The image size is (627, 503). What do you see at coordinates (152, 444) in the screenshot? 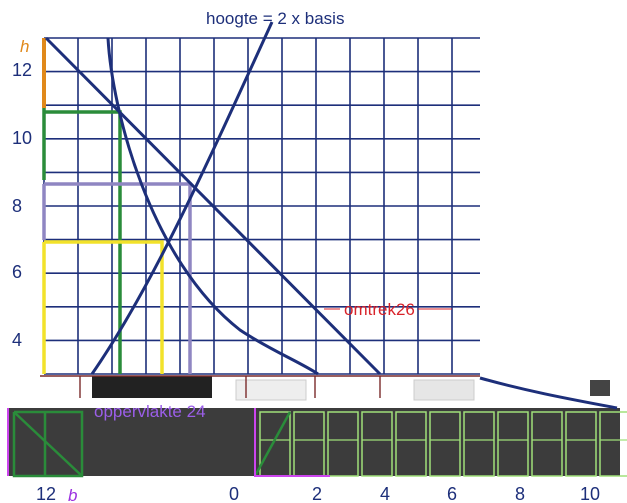
I see `green-bottom-fragments` at bounding box center [152, 444].